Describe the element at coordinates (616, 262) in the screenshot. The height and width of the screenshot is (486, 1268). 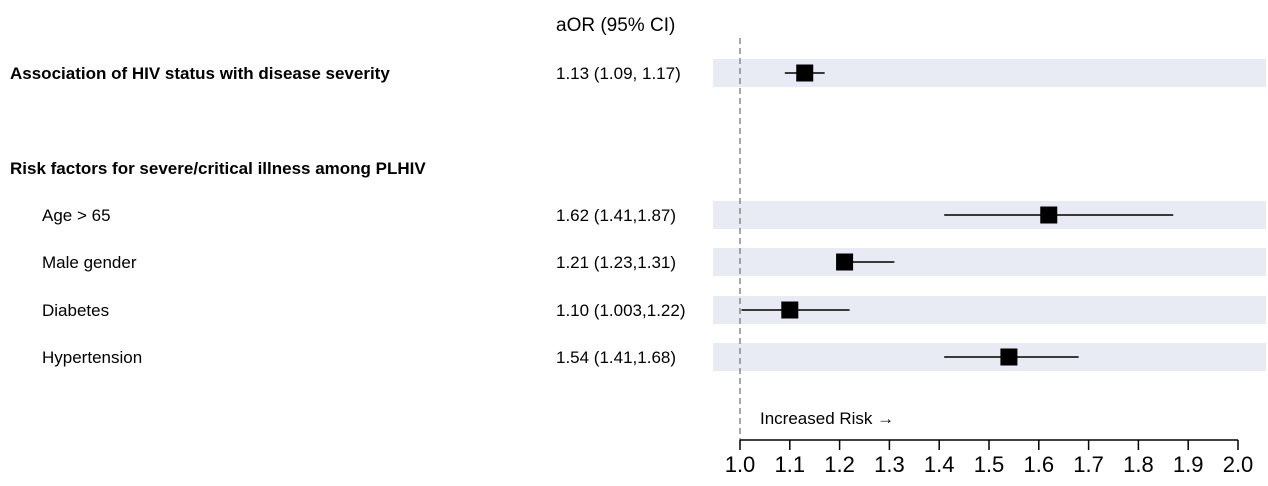
I see `ci-text: 1.21 (1.23,1.31)` at that location.